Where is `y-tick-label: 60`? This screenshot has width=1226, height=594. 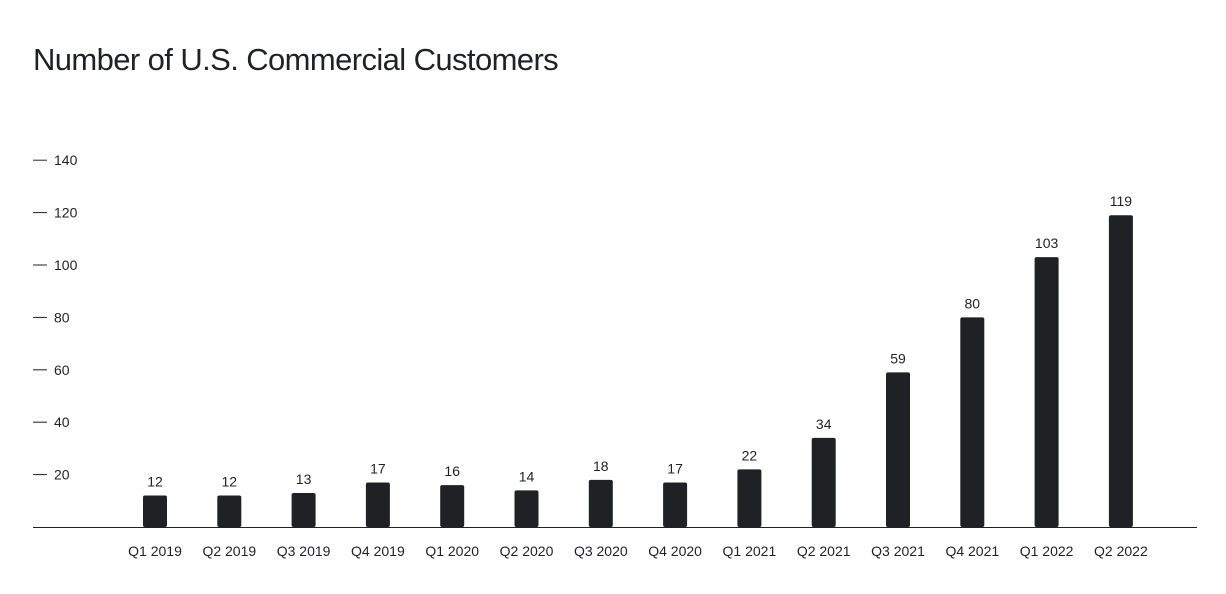
y-tick-label: 60 is located at coordinates (62, 370).